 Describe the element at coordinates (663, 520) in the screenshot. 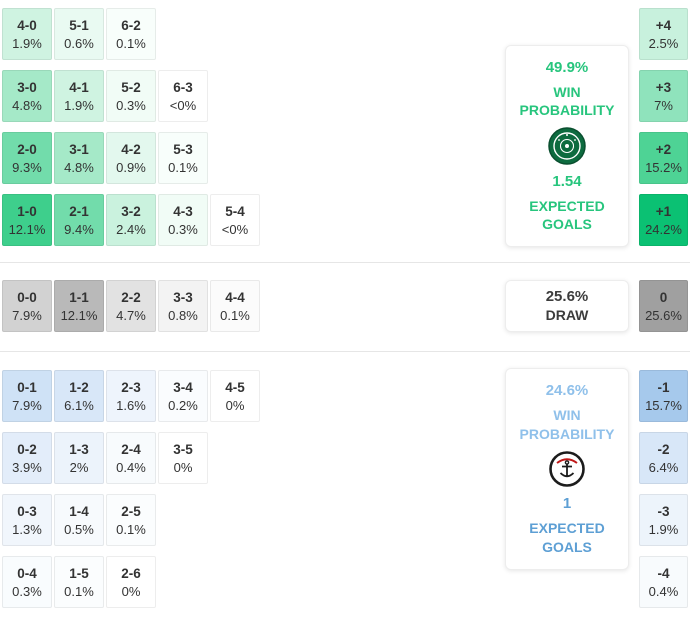

I see `goal-diff-cell: -3 1.9%` at that location.